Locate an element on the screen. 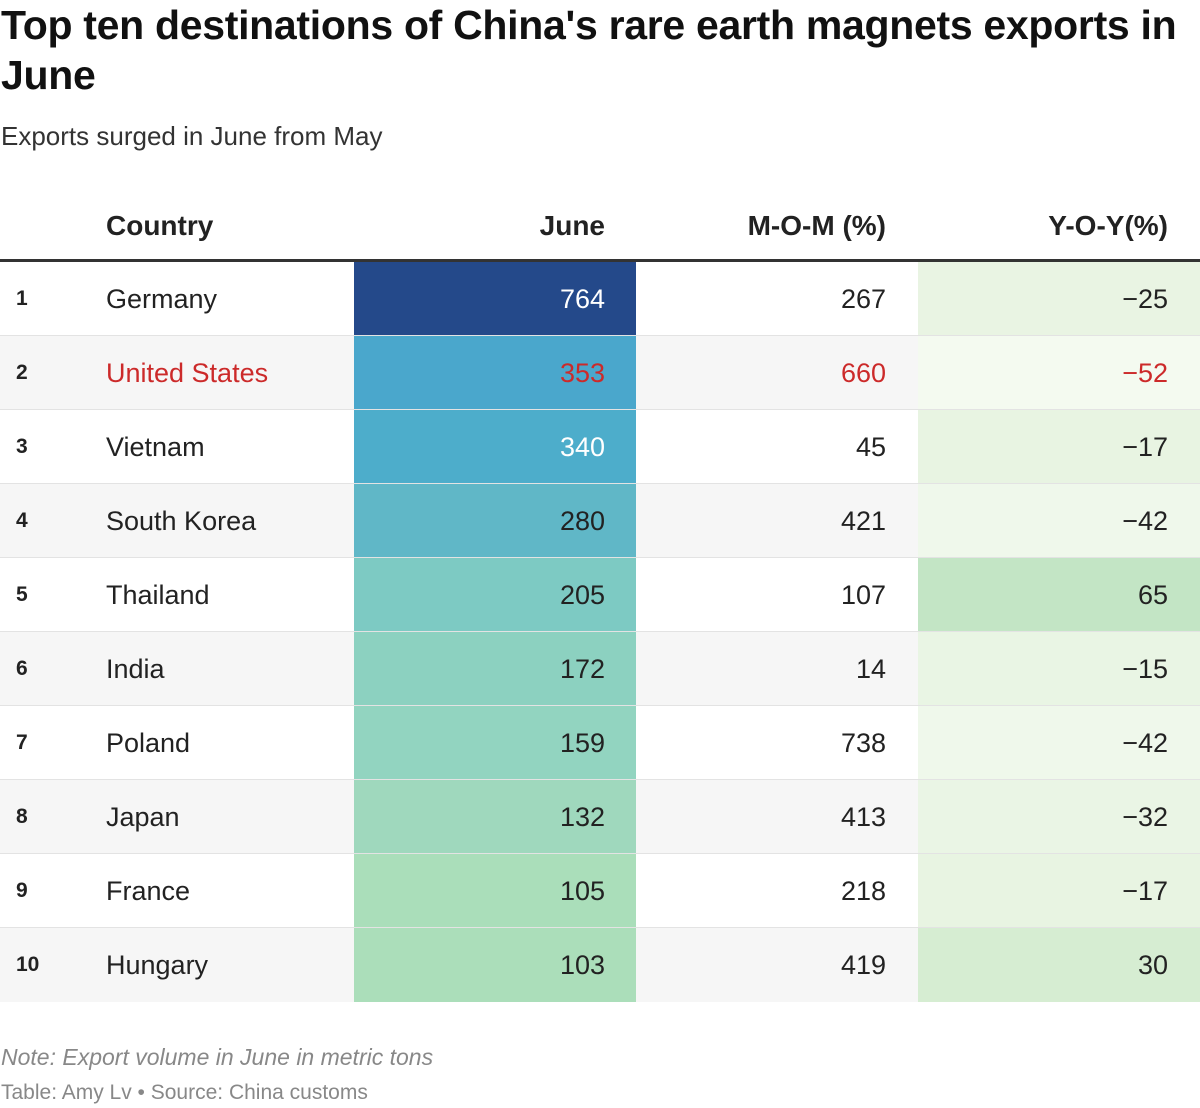  column-header-mom: M-O-M (%) is located at coordinates (816, 225).